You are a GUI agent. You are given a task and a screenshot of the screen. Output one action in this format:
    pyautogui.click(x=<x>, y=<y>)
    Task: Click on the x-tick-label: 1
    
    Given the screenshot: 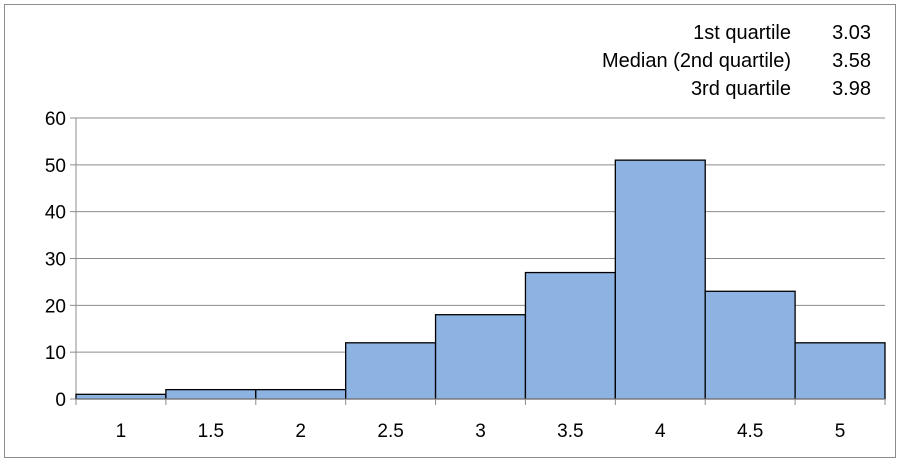 What is the action you would take?
    pyautogui.click(x=121, y=431)
    